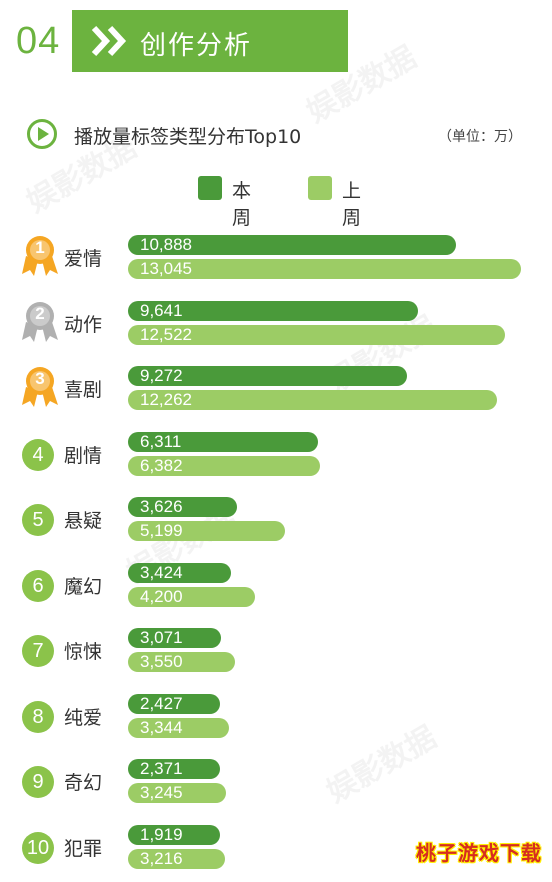  Describe the element at coordinates (292, 245) in the screenshot. I see `bar-current-week: 10,888` at that location.